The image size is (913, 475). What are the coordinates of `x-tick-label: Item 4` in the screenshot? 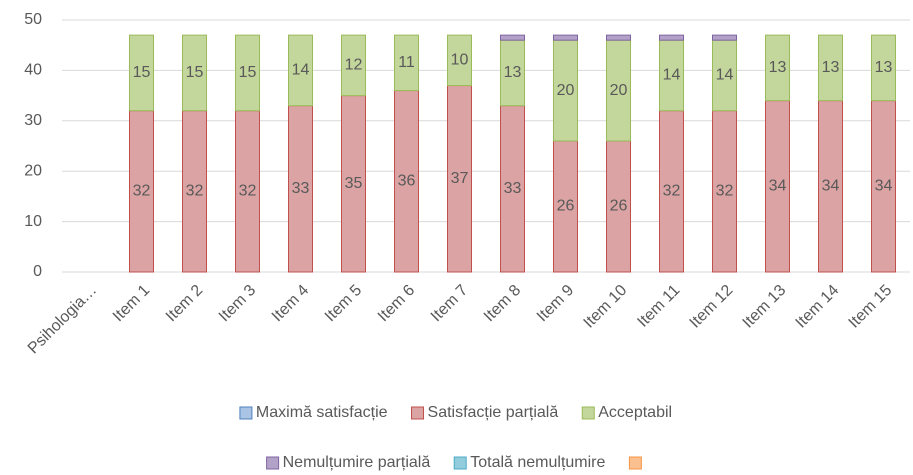 It's located at (291, 304).